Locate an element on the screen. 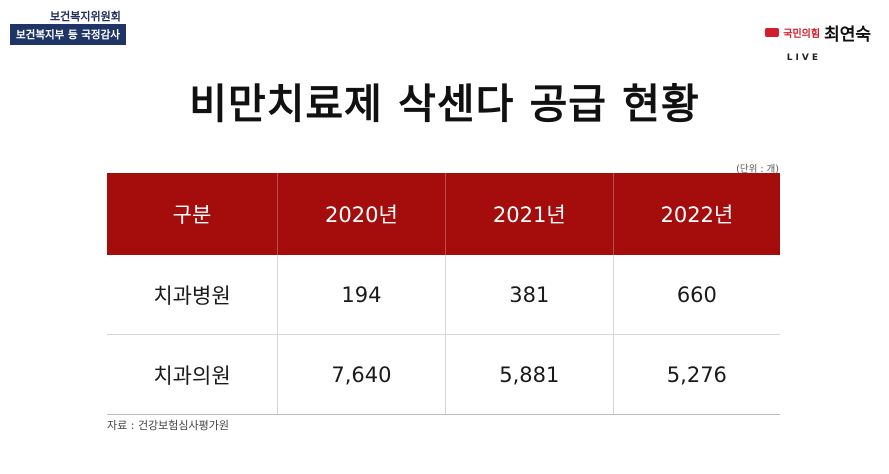 The width and height of the screenshot is (889, 474). table-cell: 7,640 is located at coordinates (361, 374).